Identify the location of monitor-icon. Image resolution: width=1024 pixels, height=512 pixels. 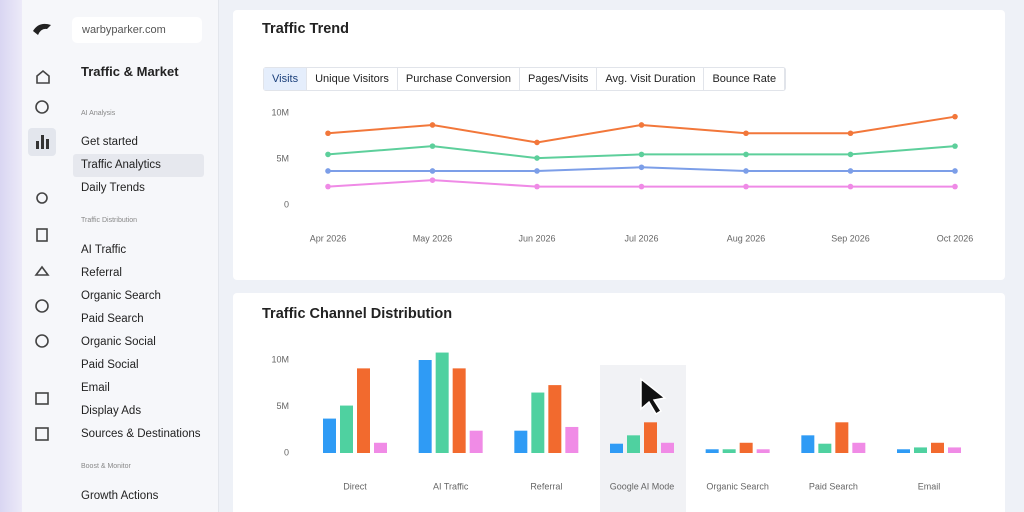
(42, 398).